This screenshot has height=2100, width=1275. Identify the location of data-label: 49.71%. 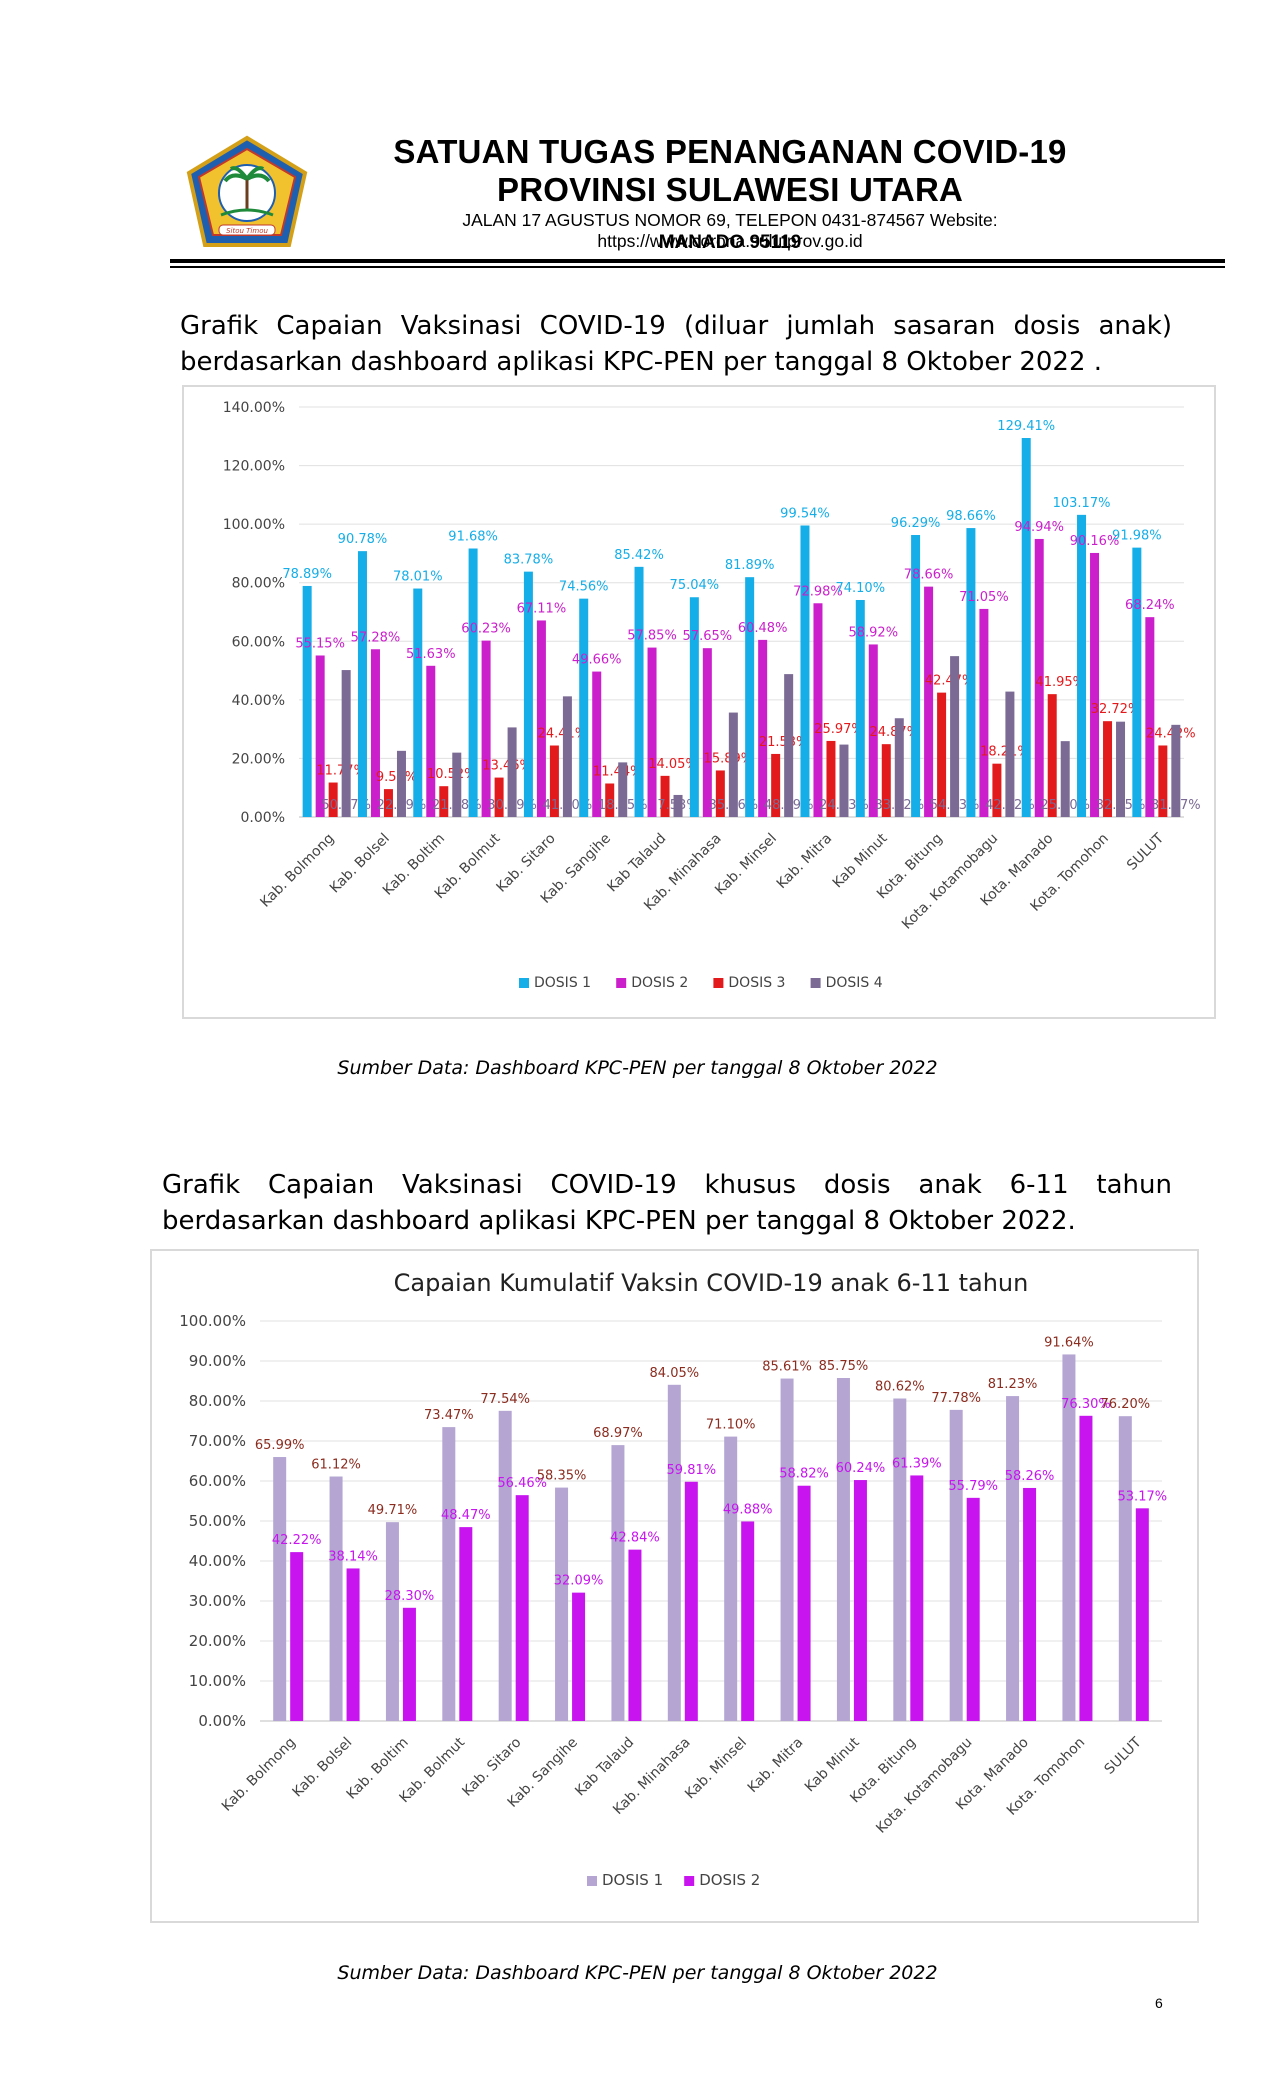
(393, 1510).